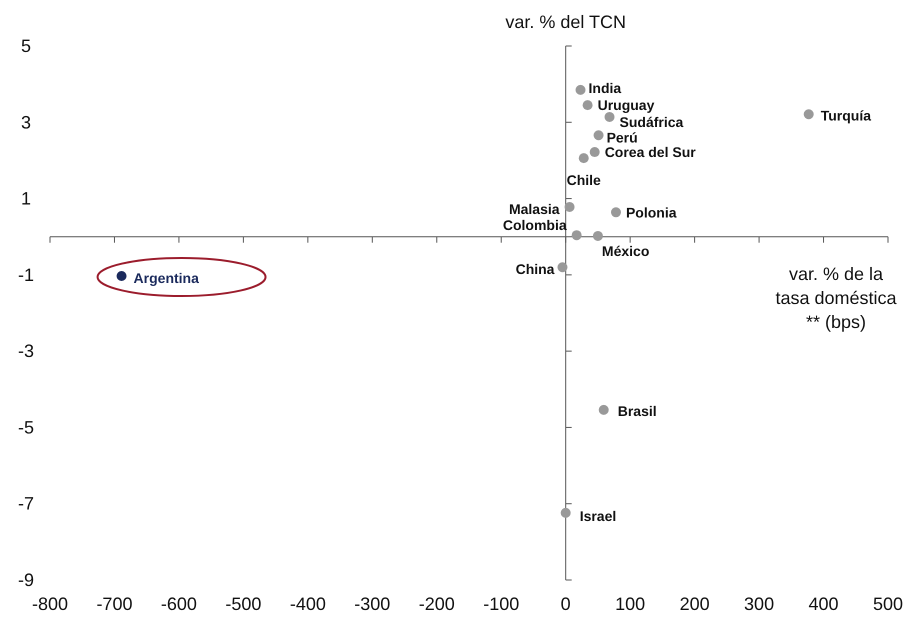  I want to click on x-tick-label: -700, so click(114, 604).